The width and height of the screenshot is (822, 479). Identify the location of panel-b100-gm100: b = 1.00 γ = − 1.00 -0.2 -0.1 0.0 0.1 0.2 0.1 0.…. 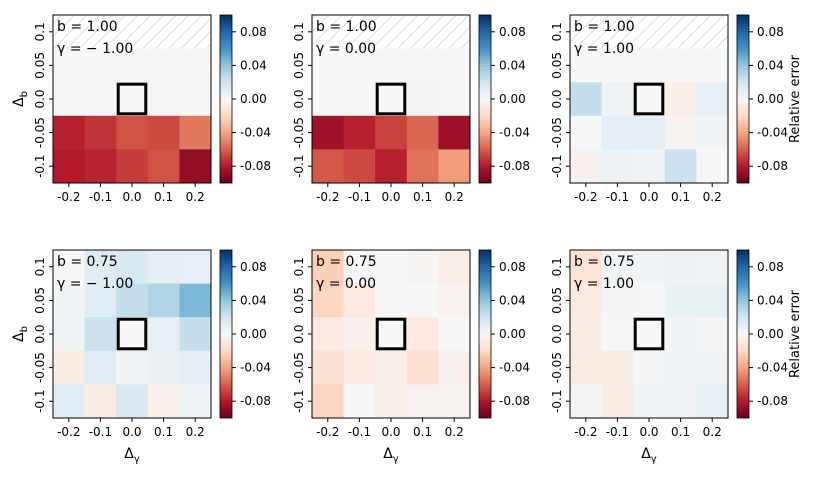
(152, 109).